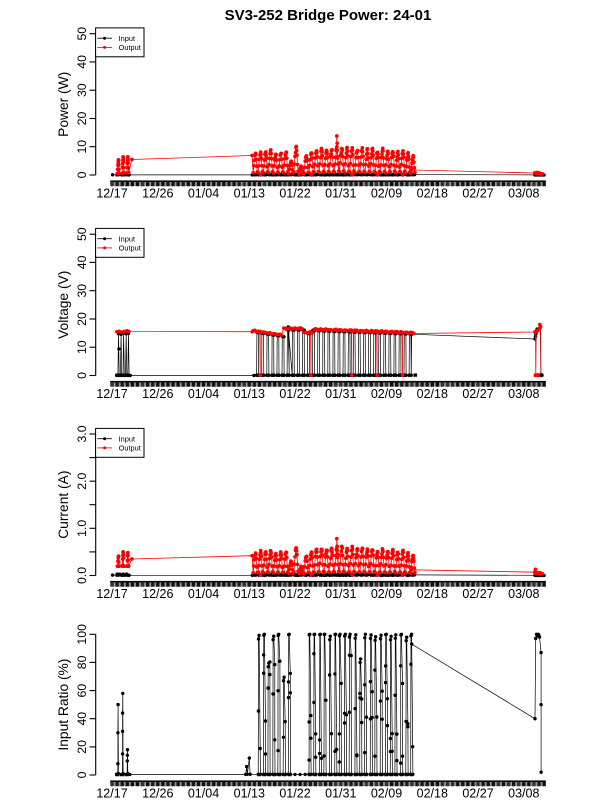  Describe the element at coordinates (63, 305) in the screenshot. I see `svg-text: Voltage (V)` at that location.